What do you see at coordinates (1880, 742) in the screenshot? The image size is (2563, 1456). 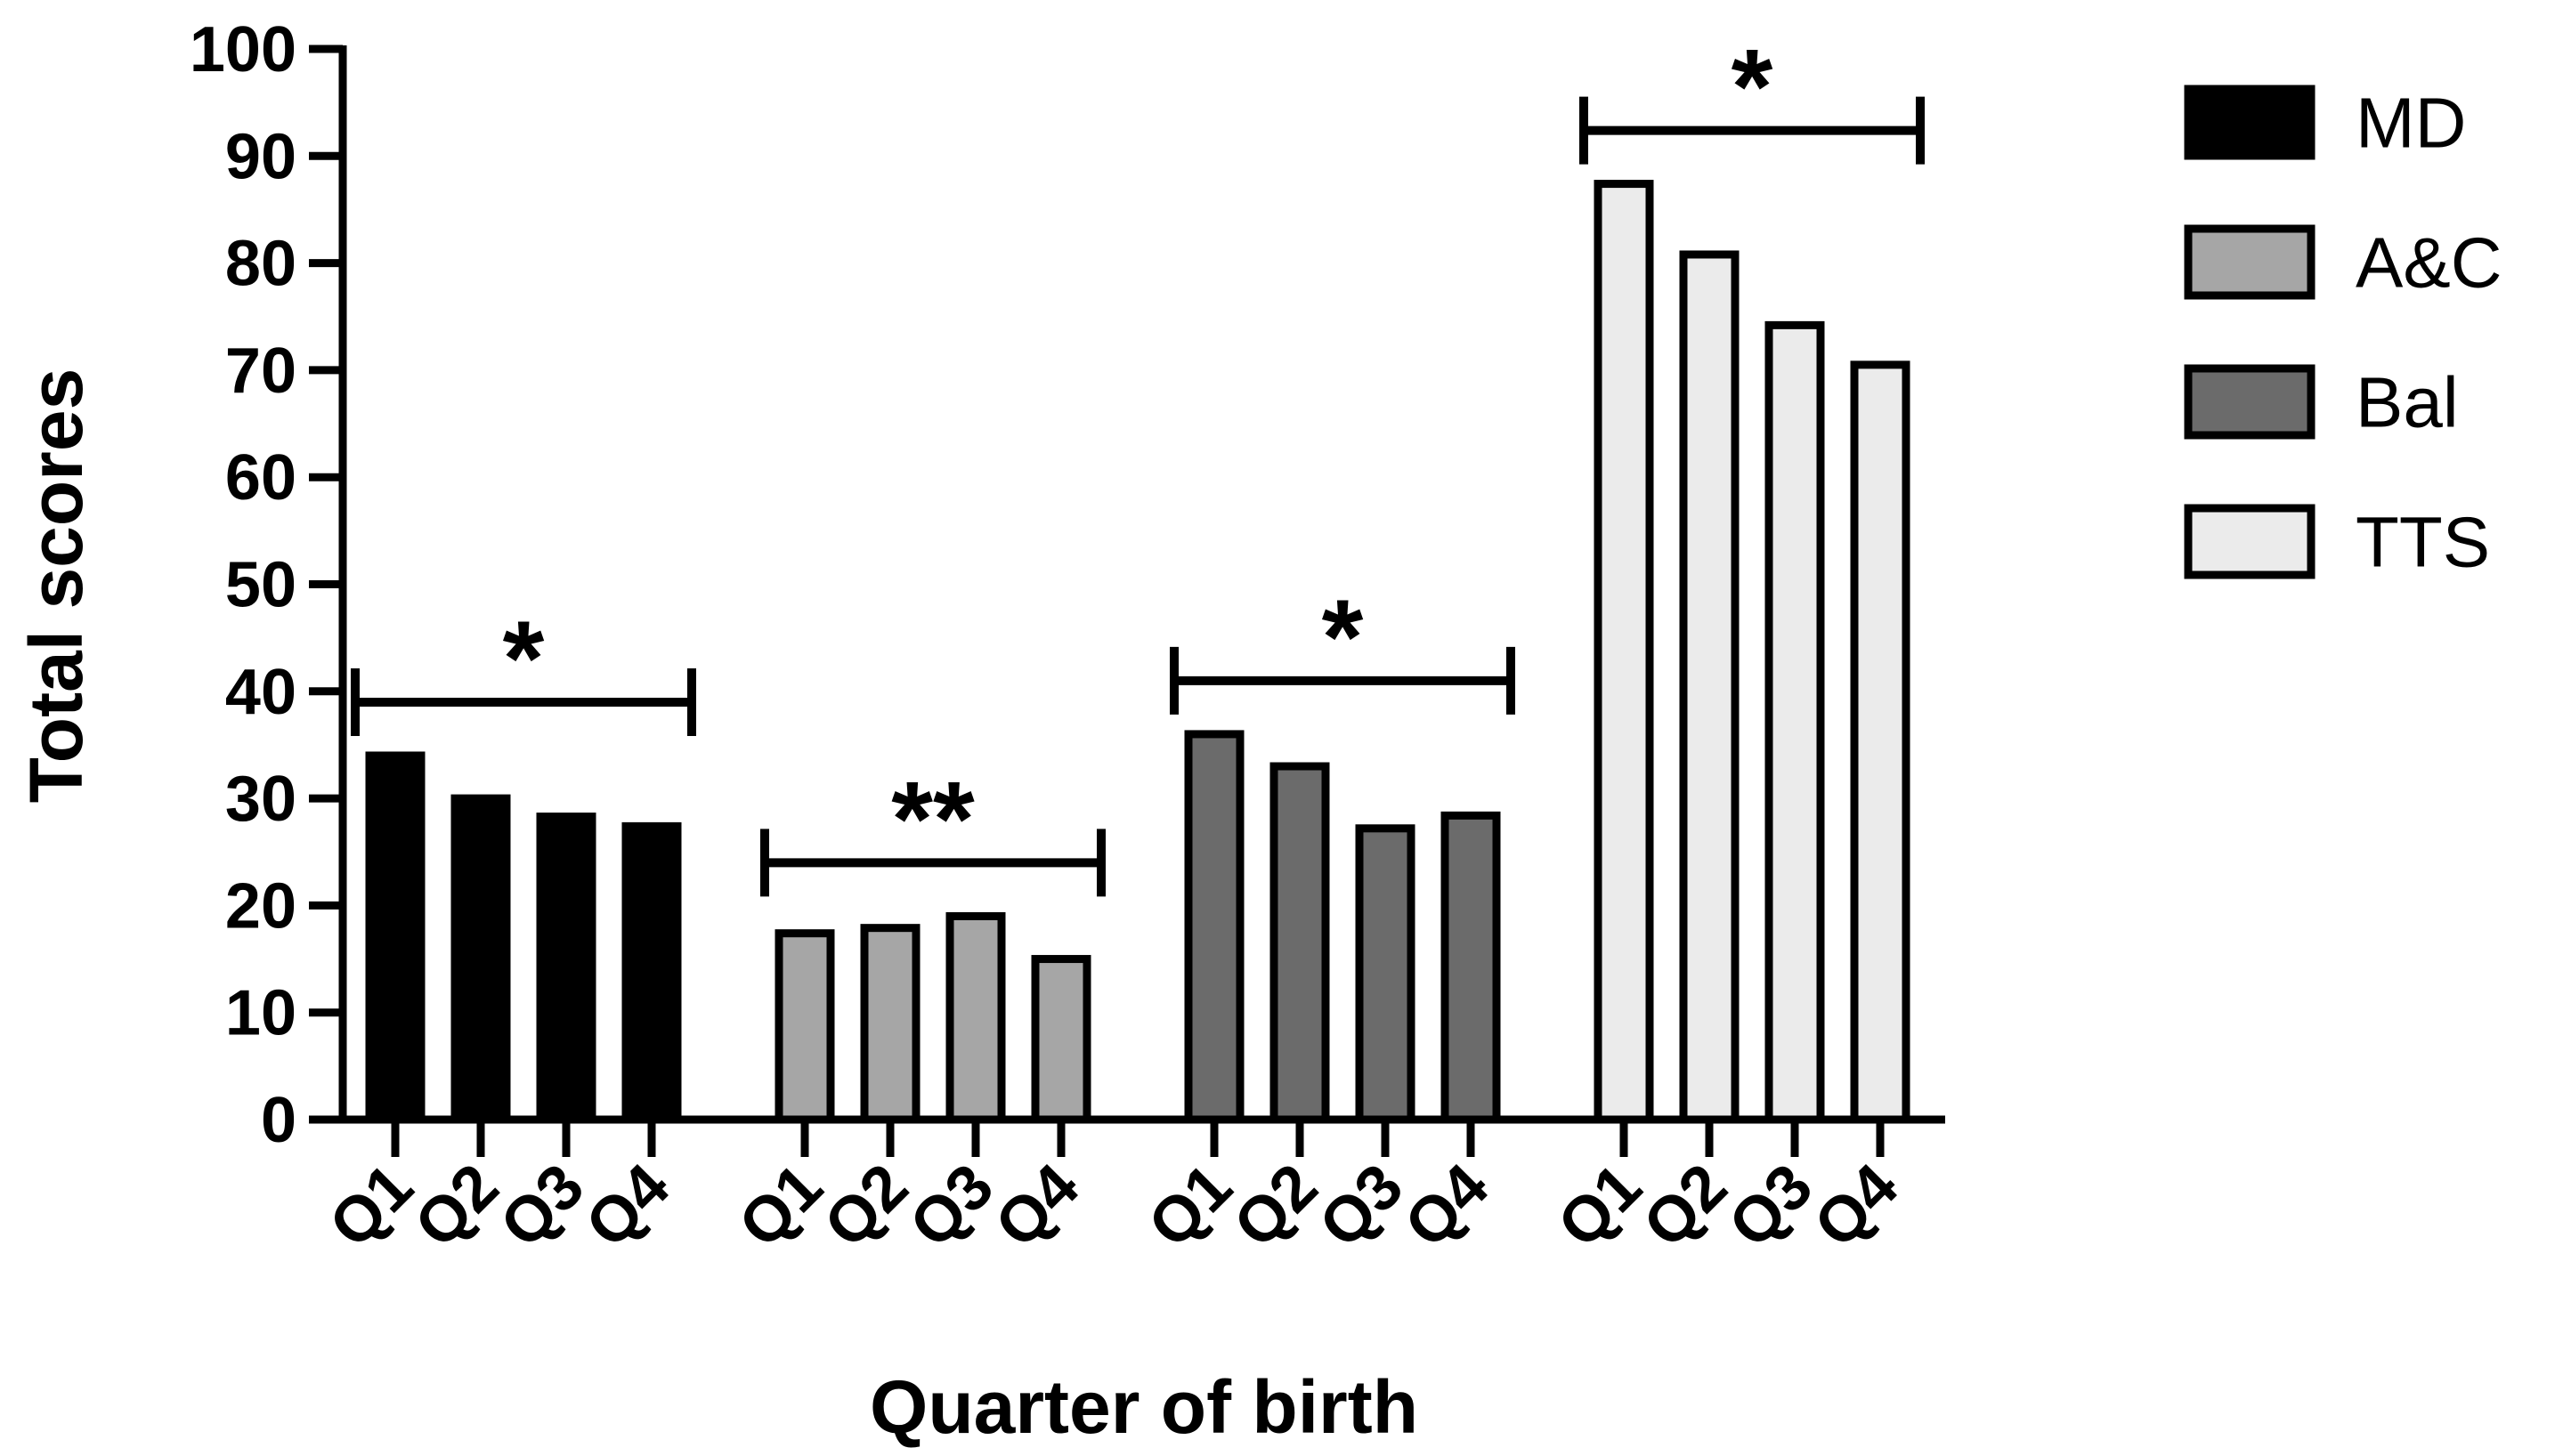 I see `bar-tts-q4` at bounding box center [1880, 742].